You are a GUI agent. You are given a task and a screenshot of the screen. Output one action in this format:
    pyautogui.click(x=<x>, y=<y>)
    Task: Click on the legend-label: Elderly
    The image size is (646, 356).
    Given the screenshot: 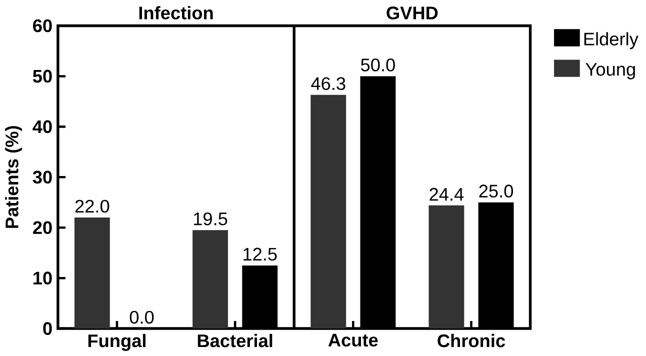 What is the action you would take?
    pyautogui.click(x=611, y=41)
    